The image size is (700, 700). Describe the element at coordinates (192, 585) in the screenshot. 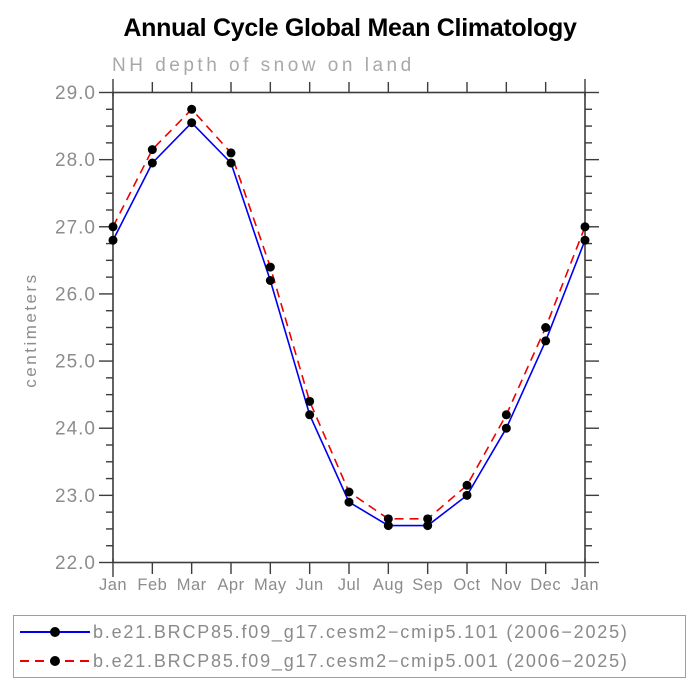

I see `x-tick-label: Mar` at that location.